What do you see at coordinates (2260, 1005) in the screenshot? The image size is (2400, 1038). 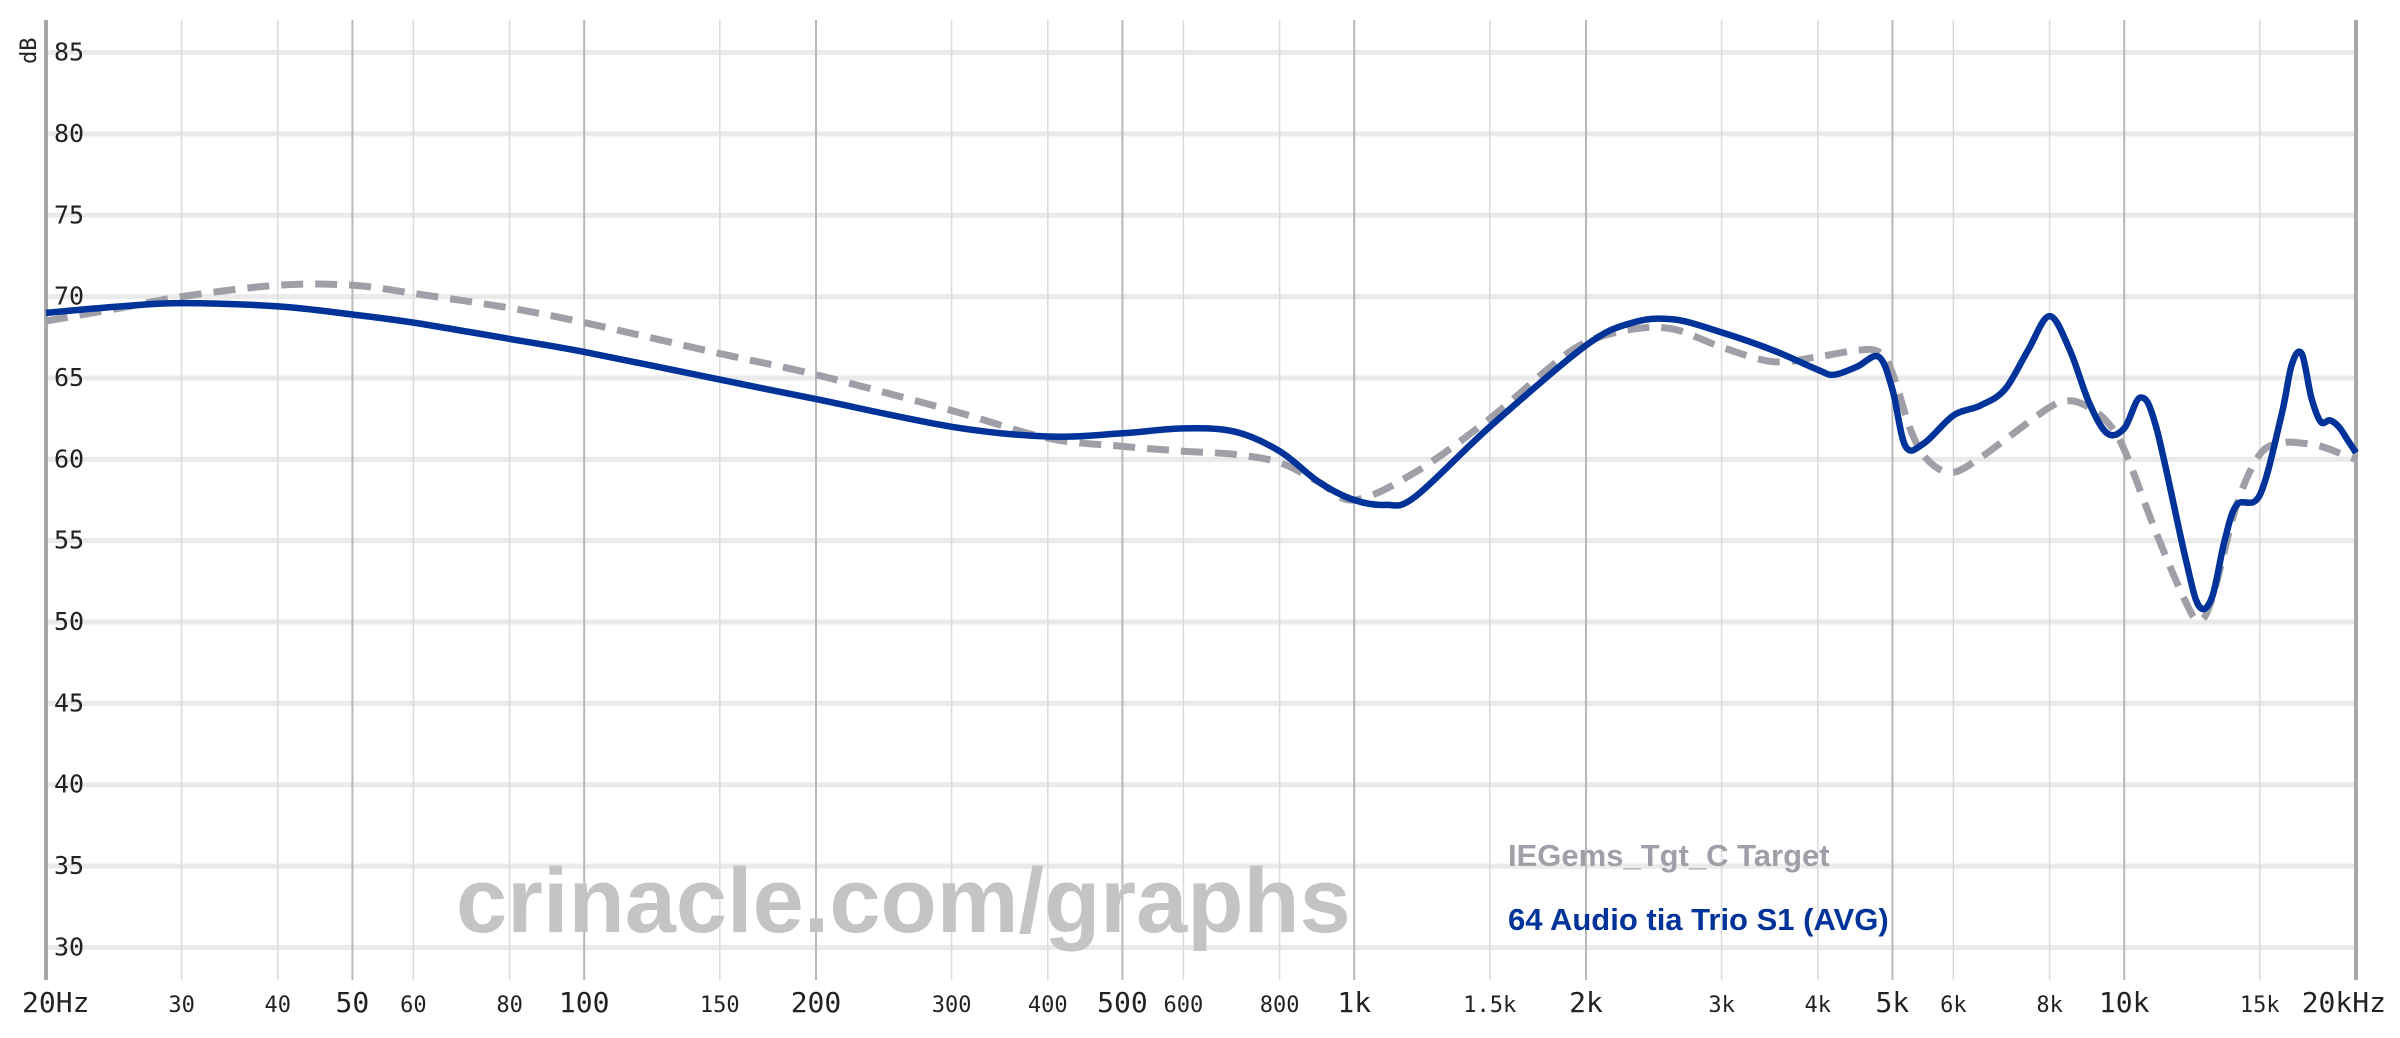 I see `x-tick-label-15k: 15k` at bounding box center [2260, 1005].